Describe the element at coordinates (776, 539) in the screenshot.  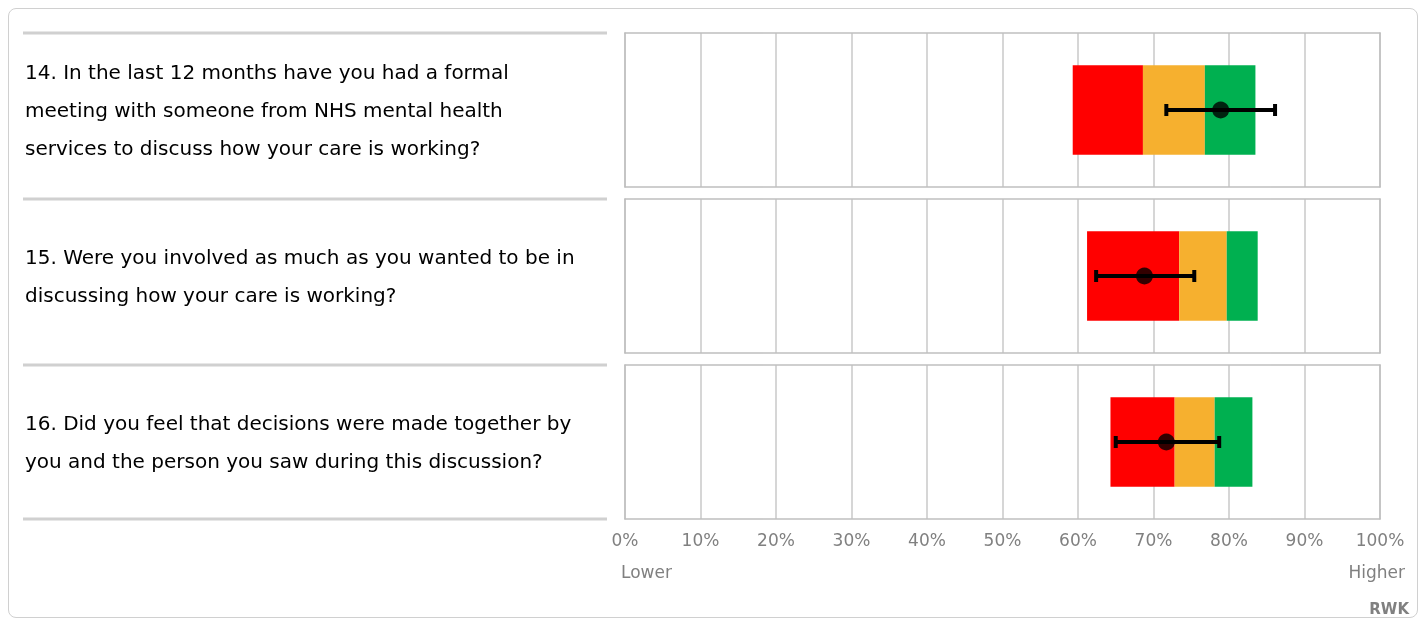
I see `x-tick-label: 20%` at that location.